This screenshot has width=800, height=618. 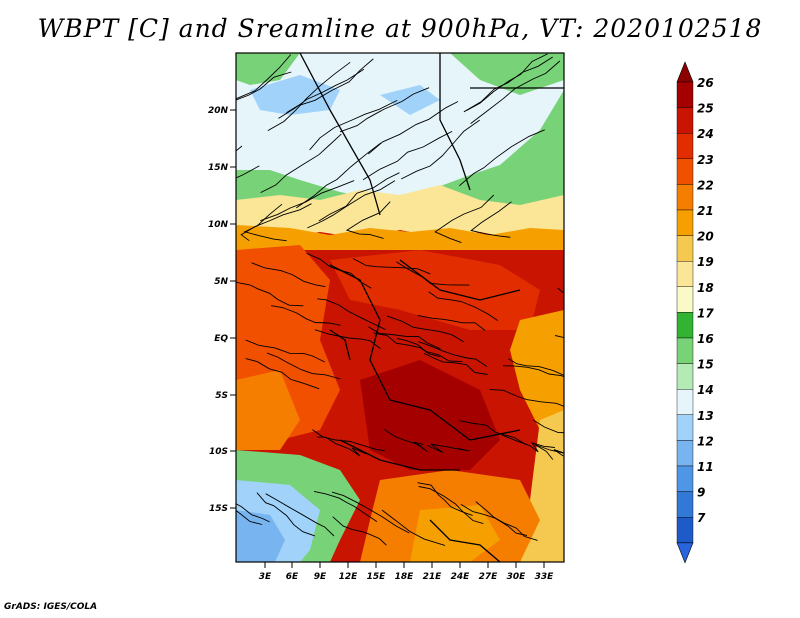 What do you see at coordinates (705, 390) in the screenshot?
I see `colorbar-label: 14` at bounding box center [705, 390].